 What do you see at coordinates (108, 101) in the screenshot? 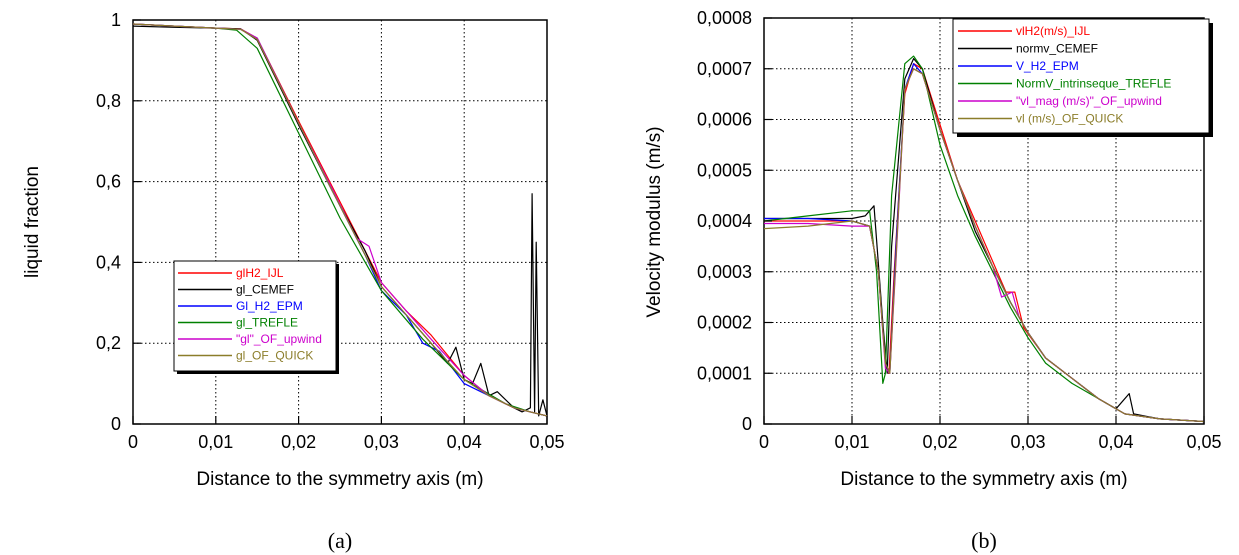
I see `chart-a-y-tick-label: 0,8` at bounding box center [108, 101].